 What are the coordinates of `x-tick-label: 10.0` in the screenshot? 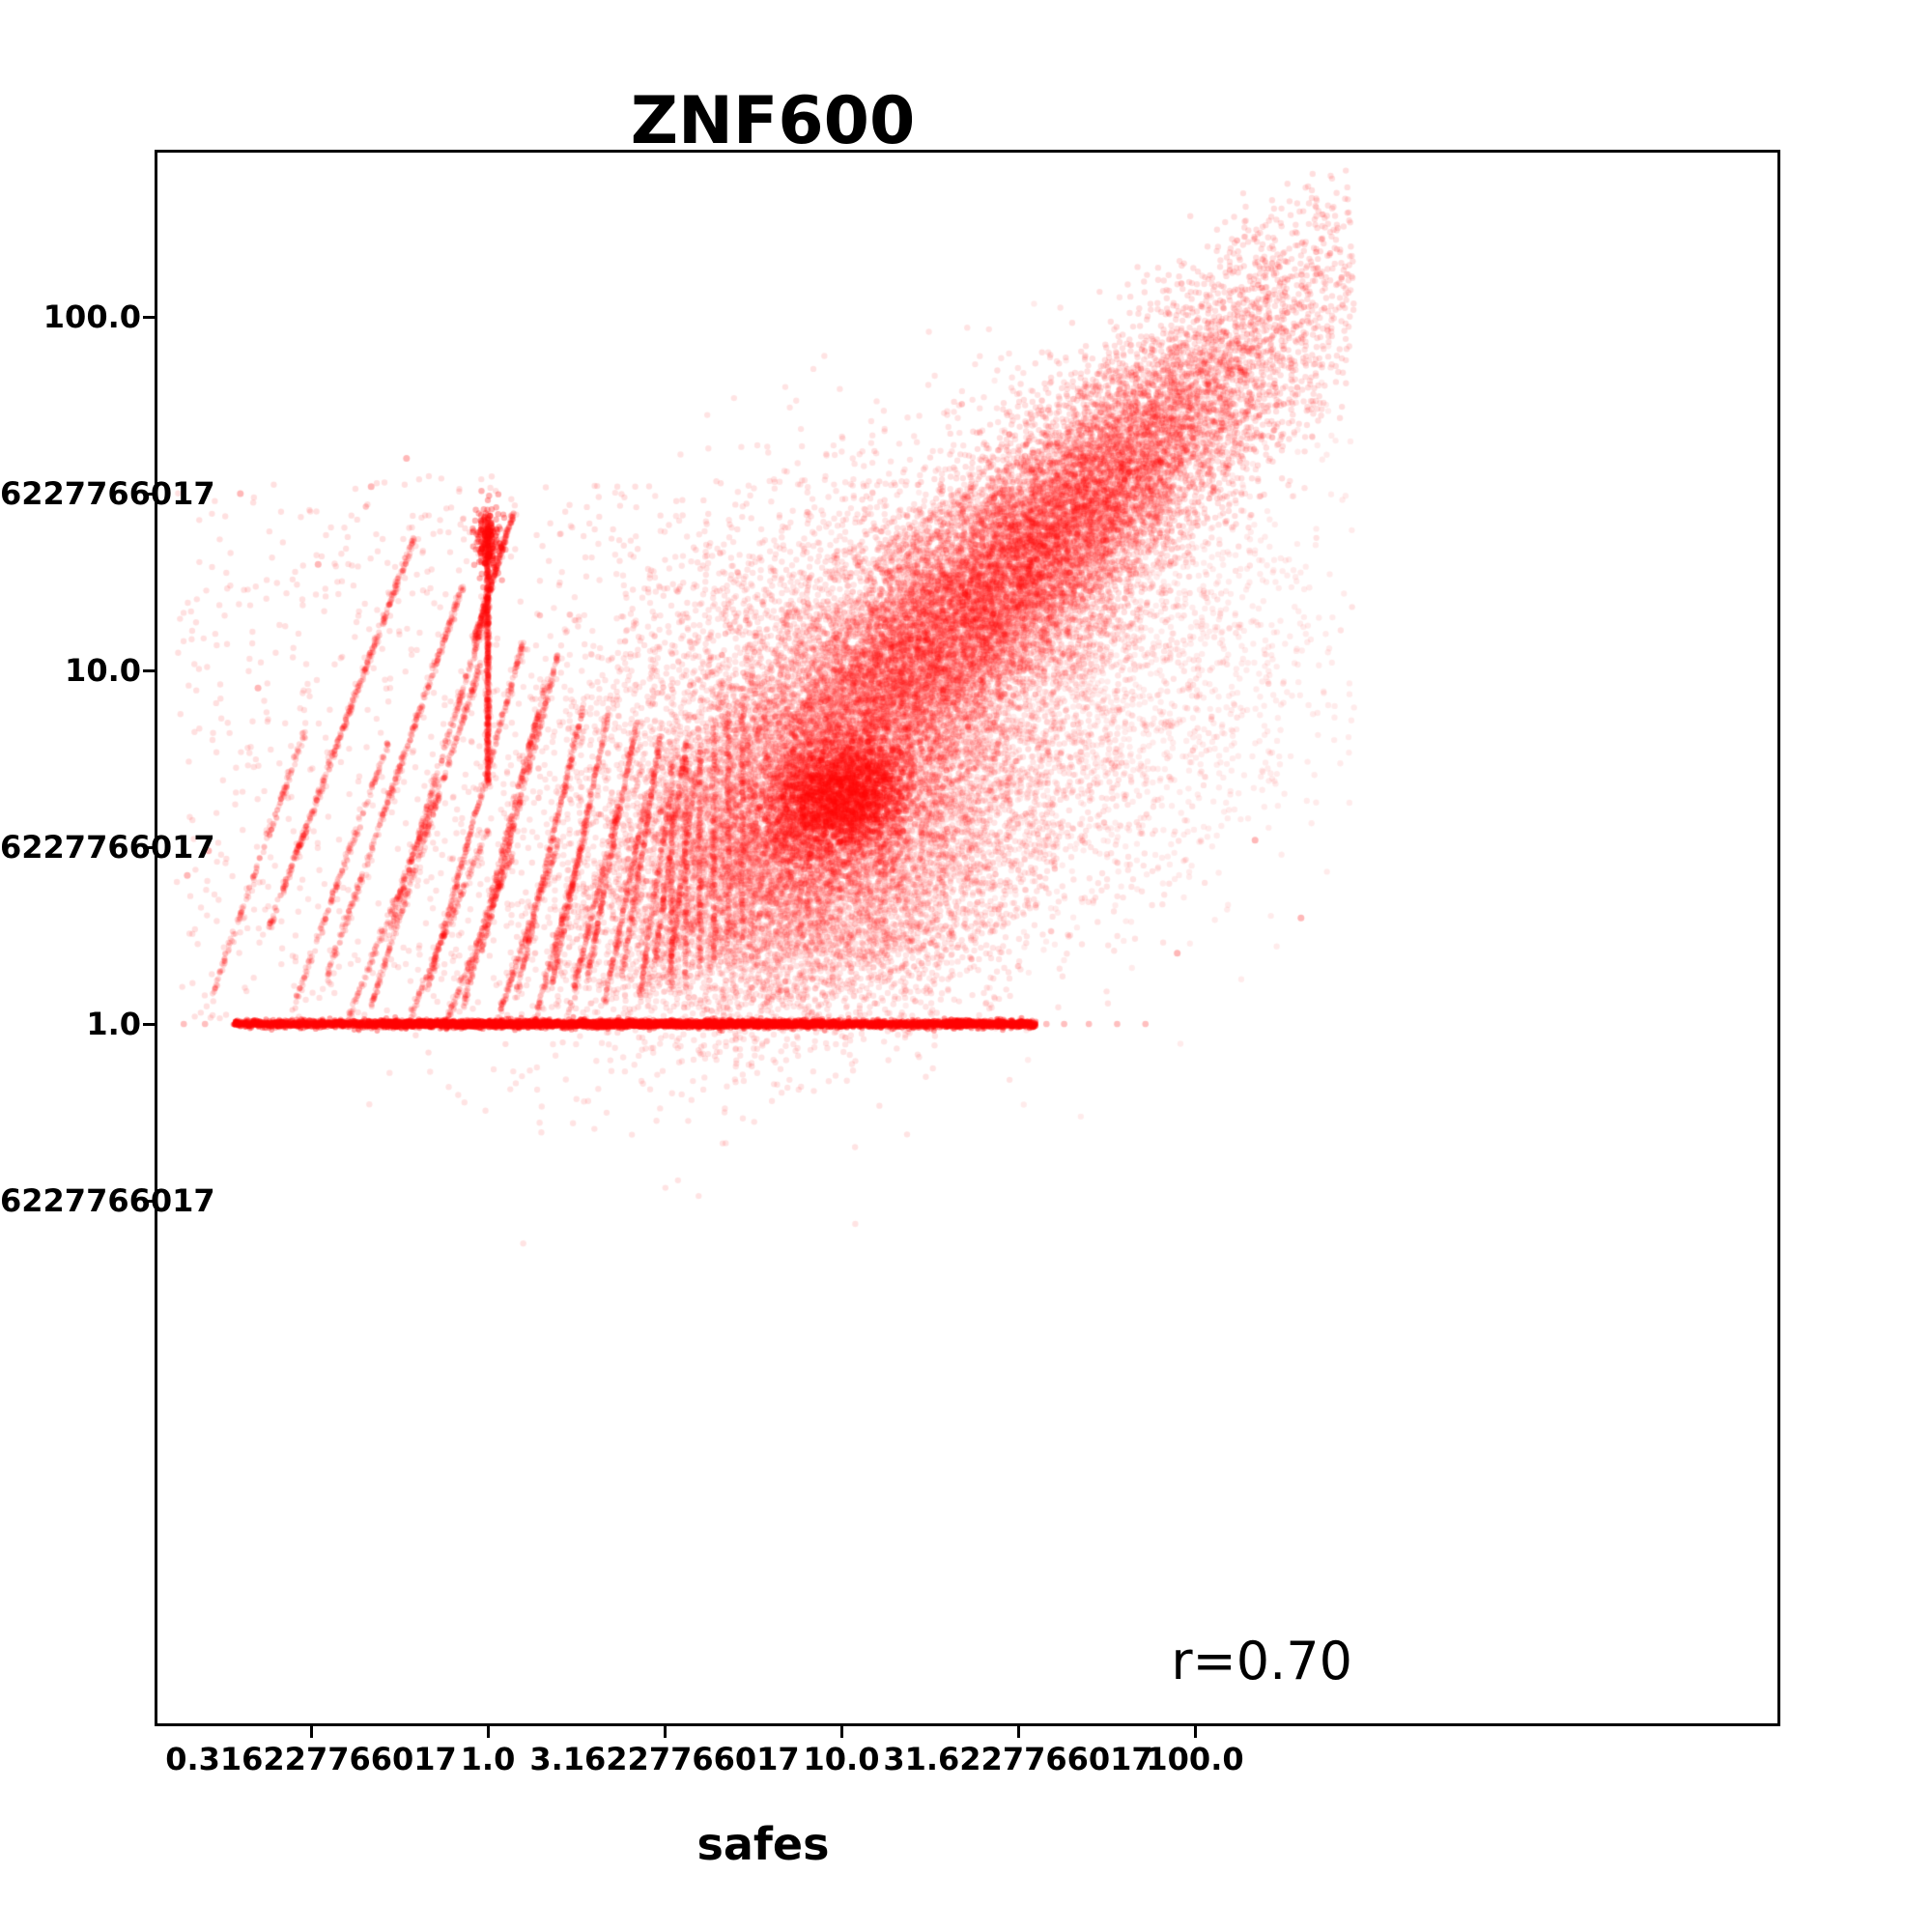 It's located at (841, 1759).